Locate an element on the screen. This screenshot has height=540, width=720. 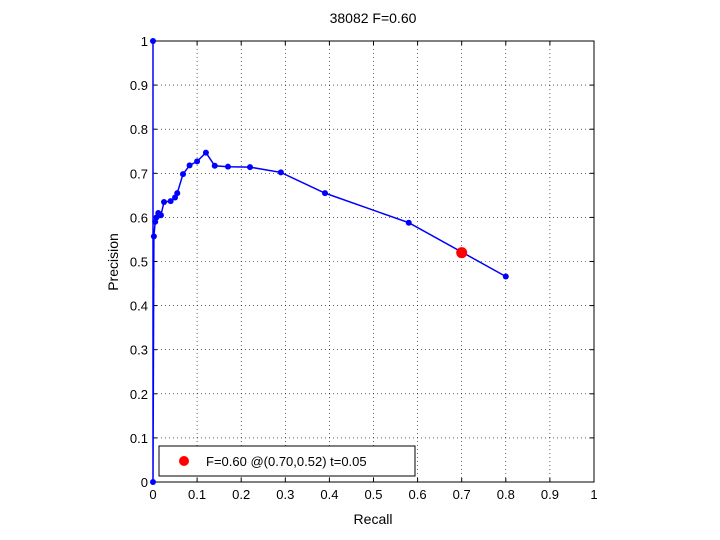
x-axis-title: Recall is located at coordinates (373, 519).